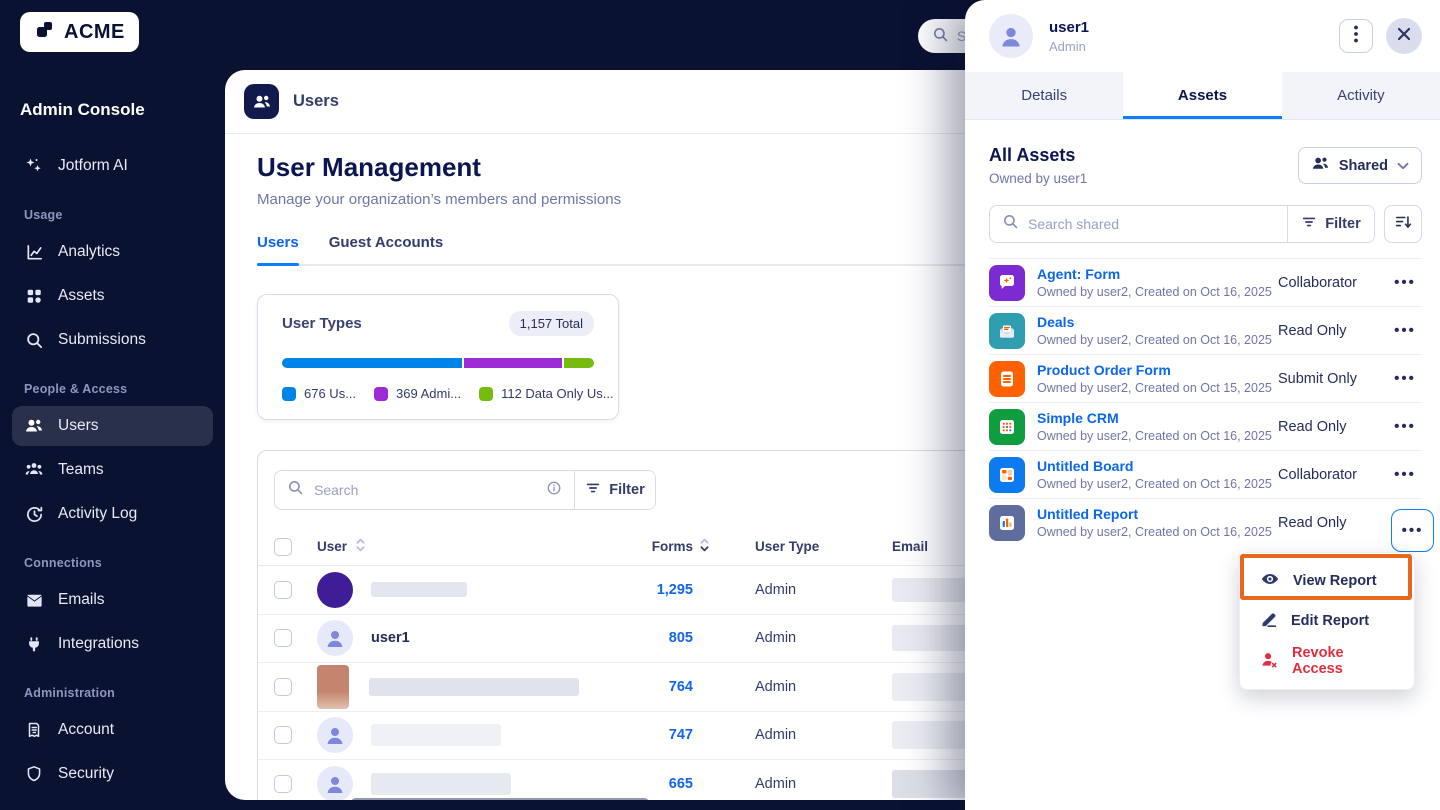 This screenshot has height=810, width=1440. Describe the element at coordinates (832, 780) in the screenshot. I see `table-row: 665 Admin` at that location.